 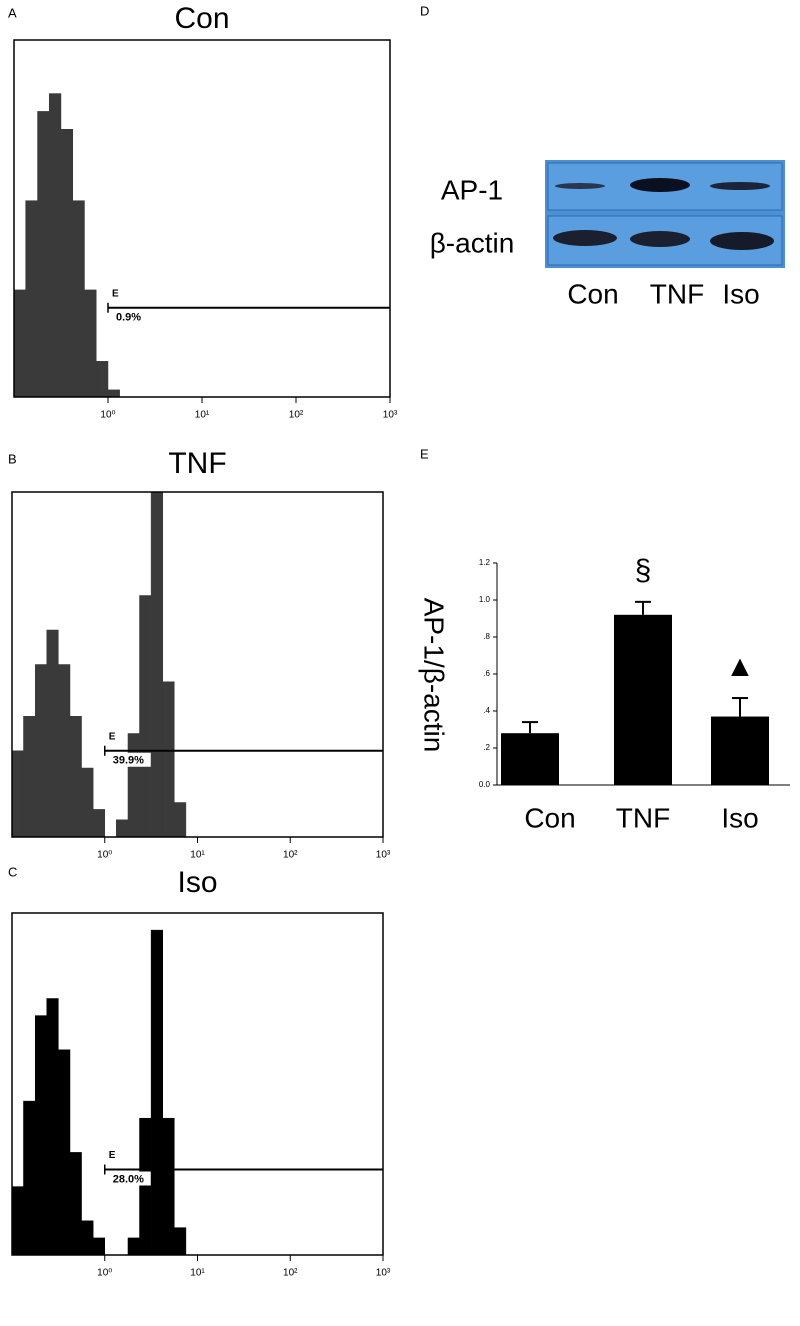 What do you see at coordinates (643, 817) in the screenshot?
I see `x-tick-label: TNF` at bounding box center [643, 817].